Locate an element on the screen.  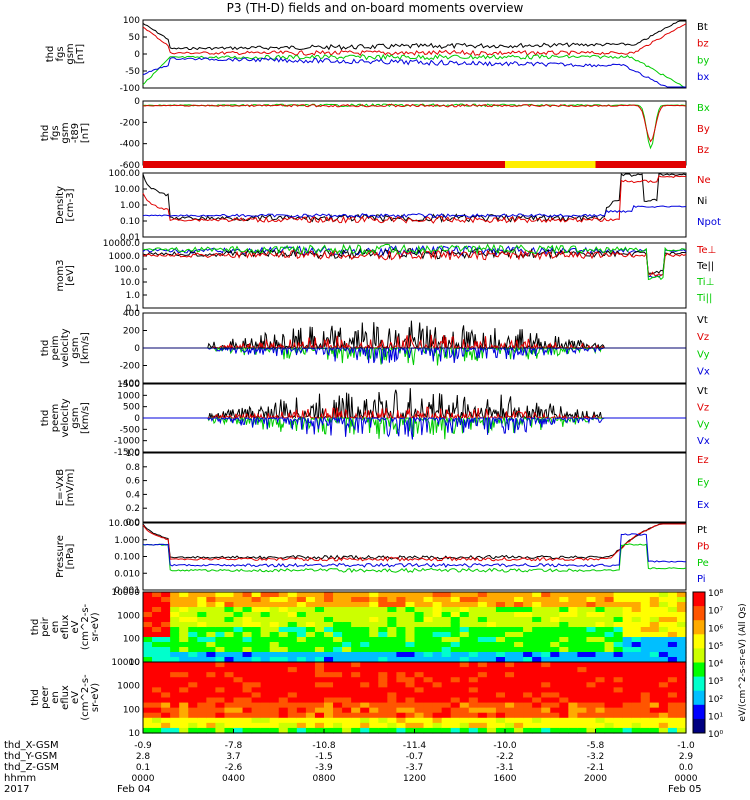
footer-row-x: thd_X-GSM is located at coordinates (31, 745).